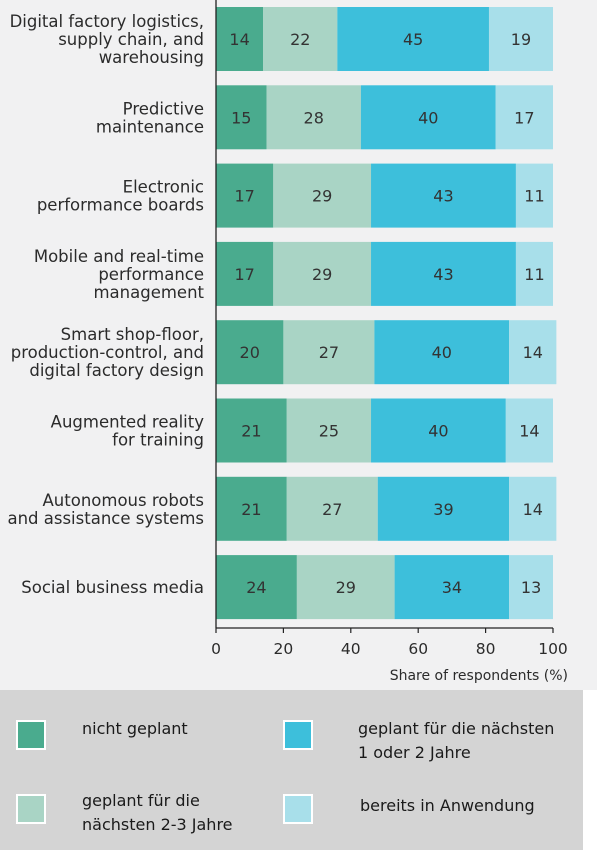  Describe the element at coordinates (112, 587) in the screenshot. I see `category-label: Social business media` at that location.